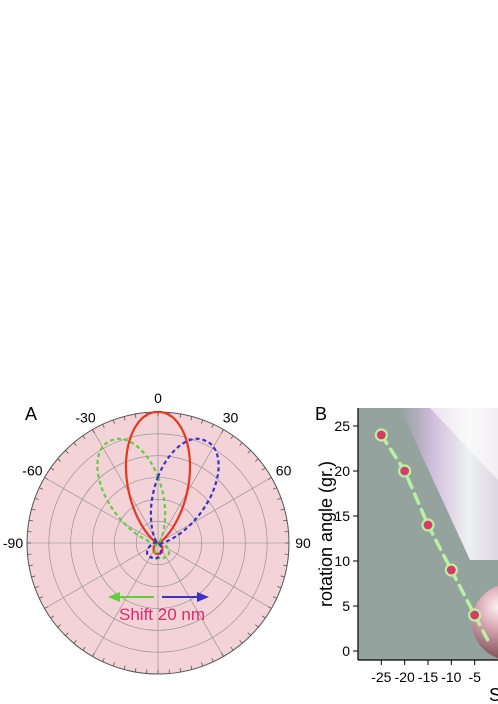  What do you see at coordinates (426, 672) in the screenshot?
I see `x-ticks: -25 -20 -15 -10 -5` at bounding box center [426, 672].